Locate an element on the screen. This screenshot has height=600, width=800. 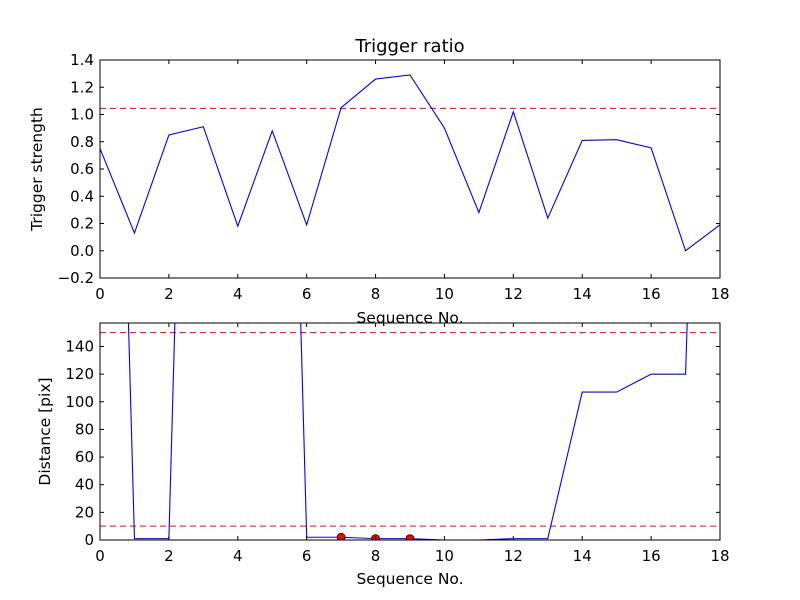
chart-title: Trigger ratio is located at coordinates (409, 46).